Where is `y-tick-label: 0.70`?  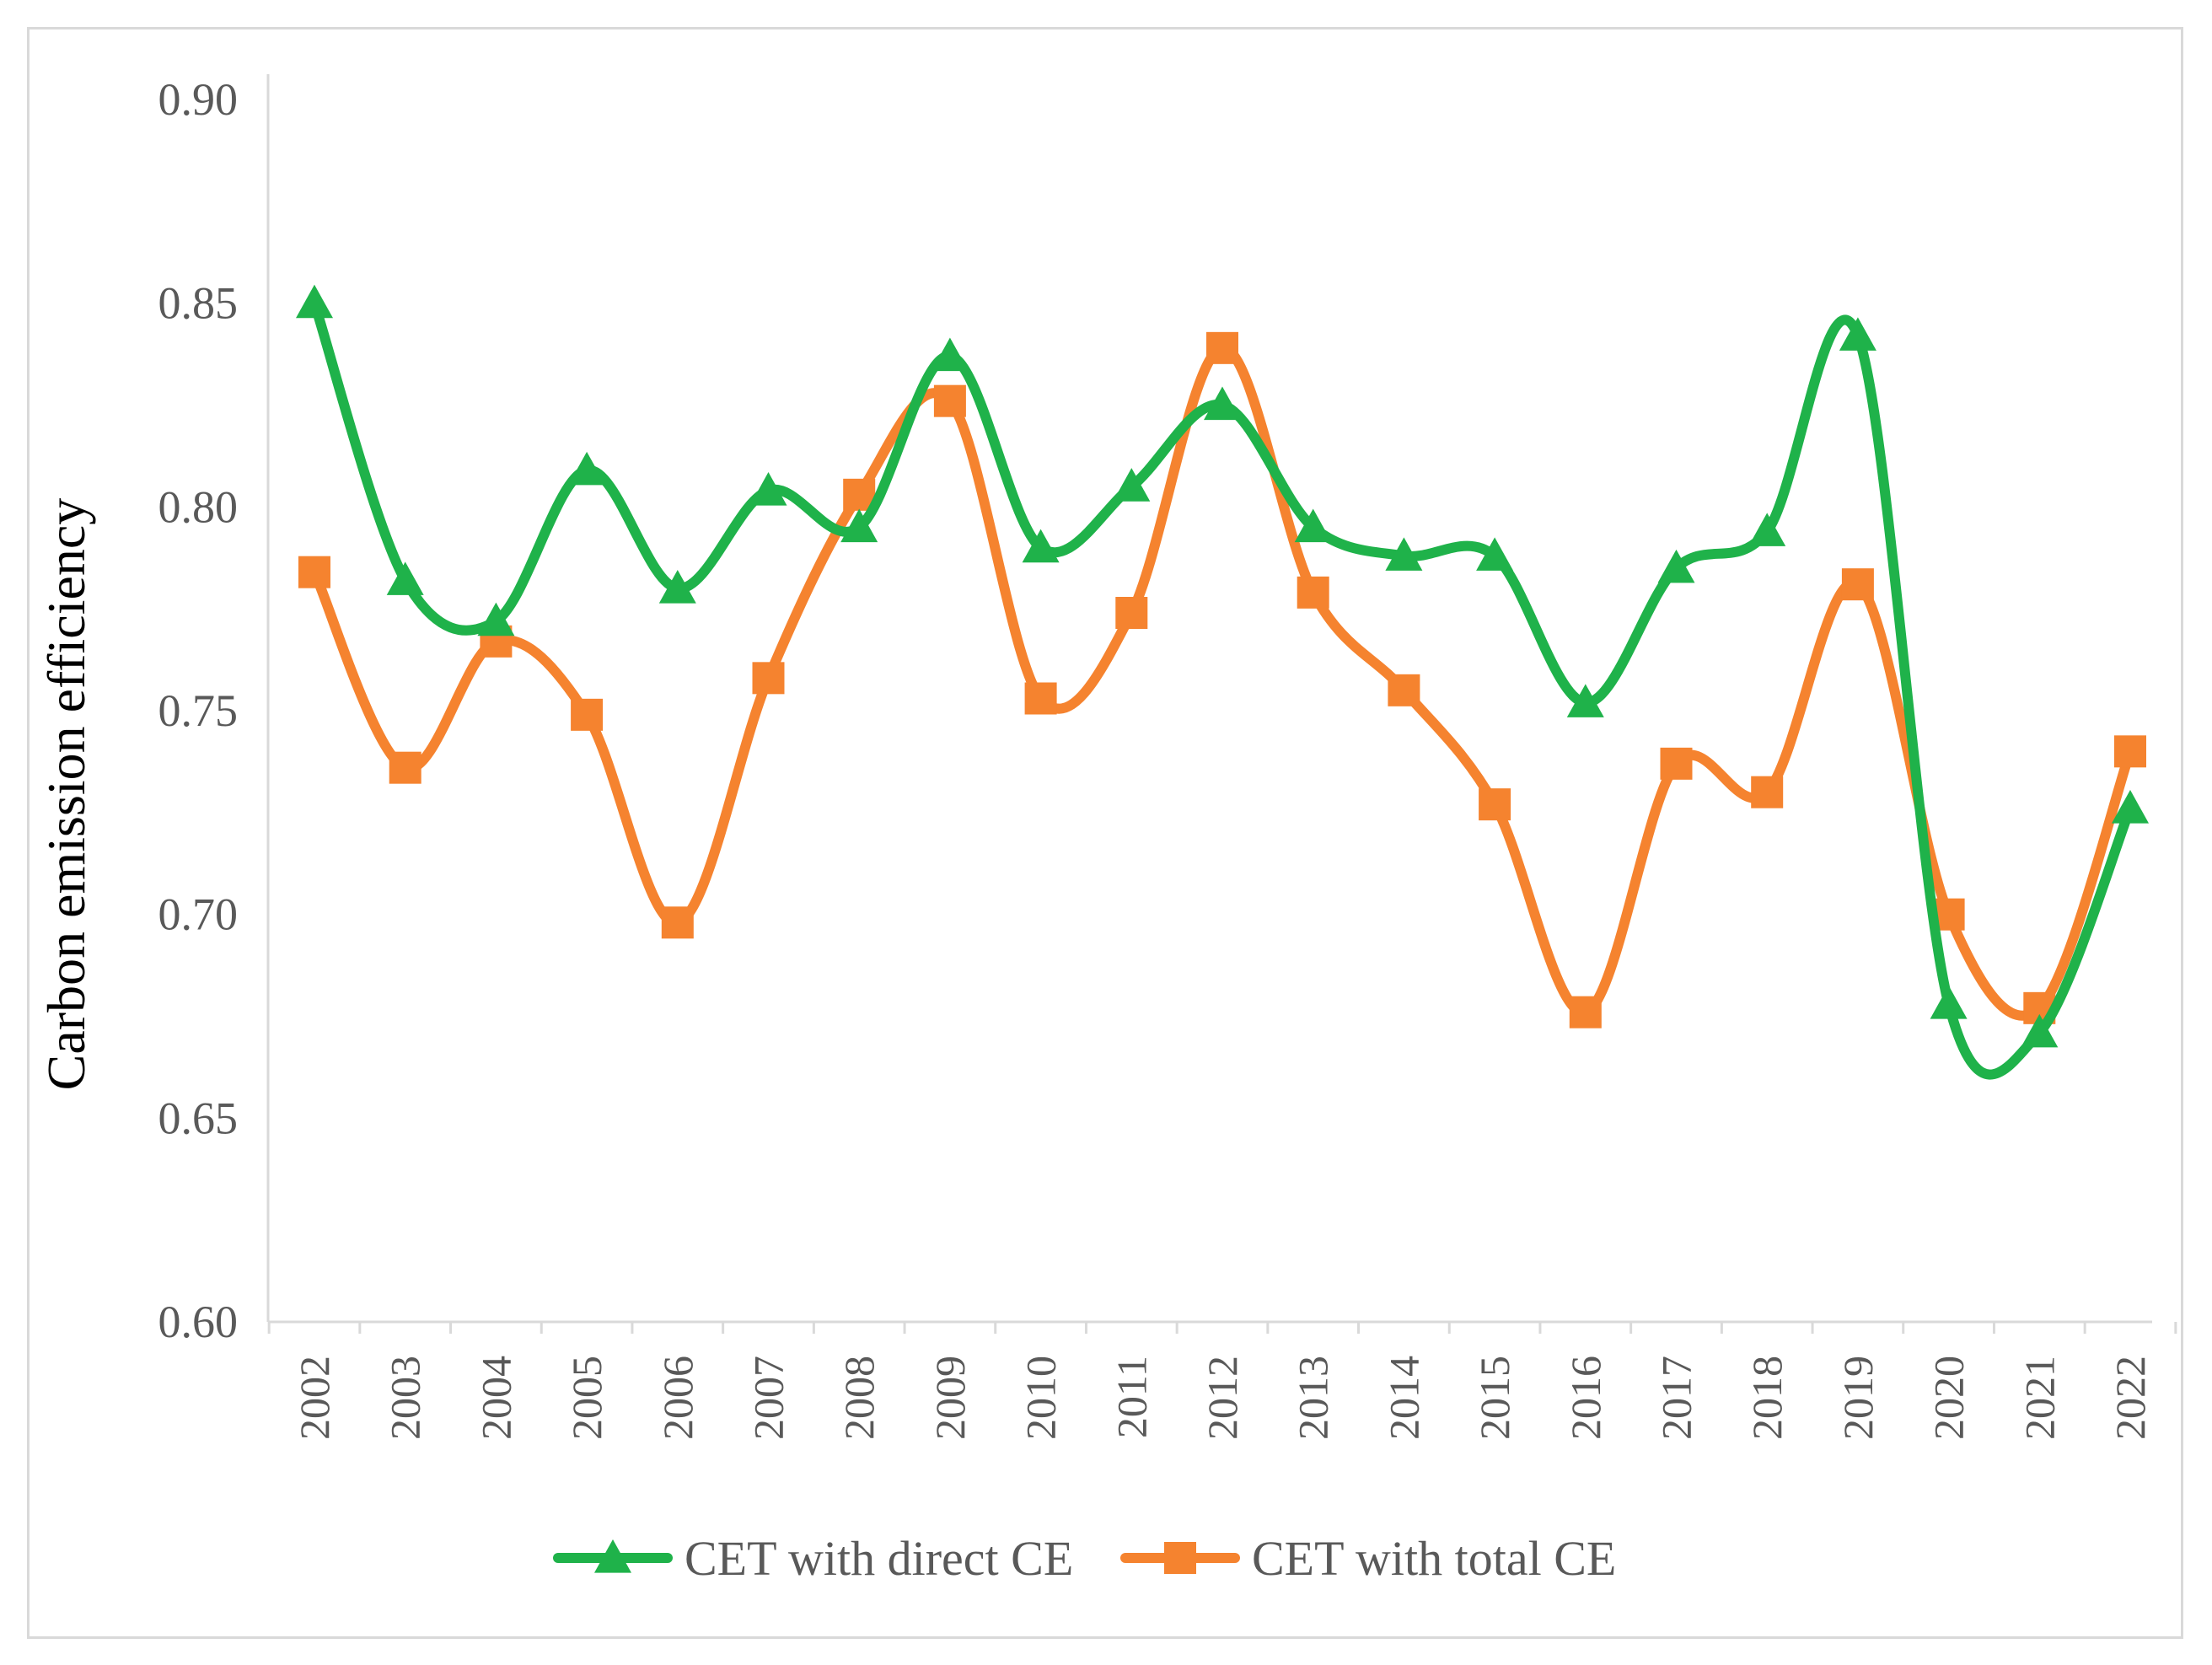 y-tick-label: 0.70 is located at coordinates (198, 914).